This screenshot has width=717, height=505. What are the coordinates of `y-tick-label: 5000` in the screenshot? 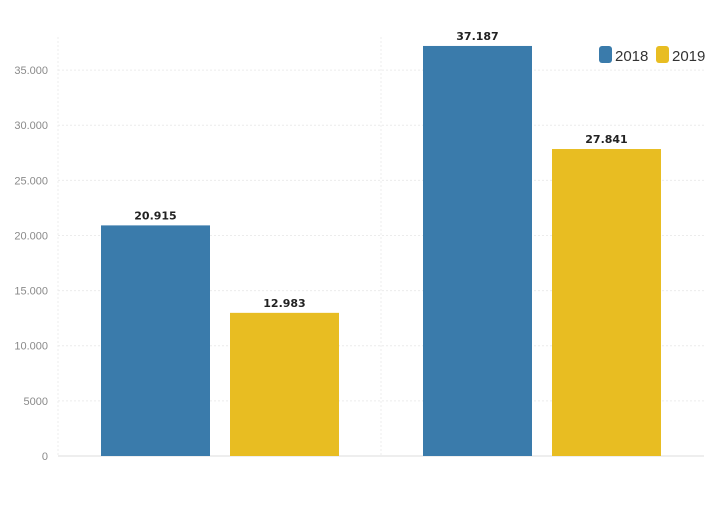 It's located at (36, 402).